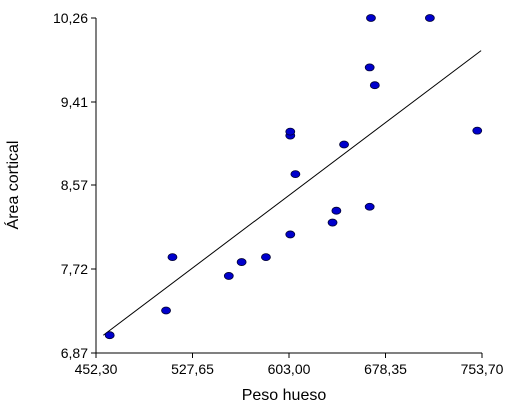 The height and width of the screenshot is (412, 521). What do you see at coordinates (74, 102) in the screenshot?
I see `y-tick-label: 9,41` at bounding box center [74, 102].